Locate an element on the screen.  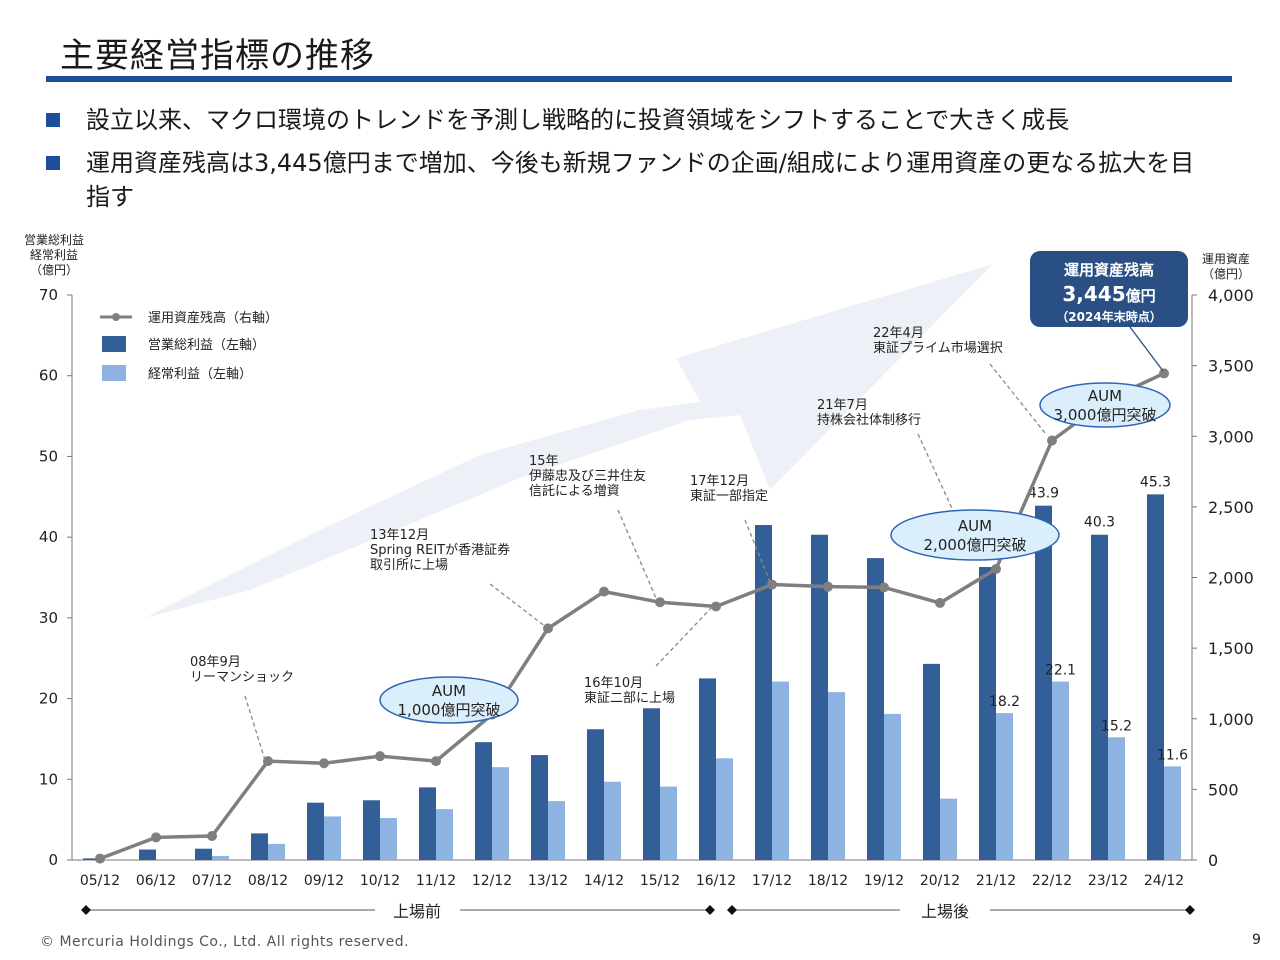
x-tick-label: 10/12 is located at coordinates (380, 881).